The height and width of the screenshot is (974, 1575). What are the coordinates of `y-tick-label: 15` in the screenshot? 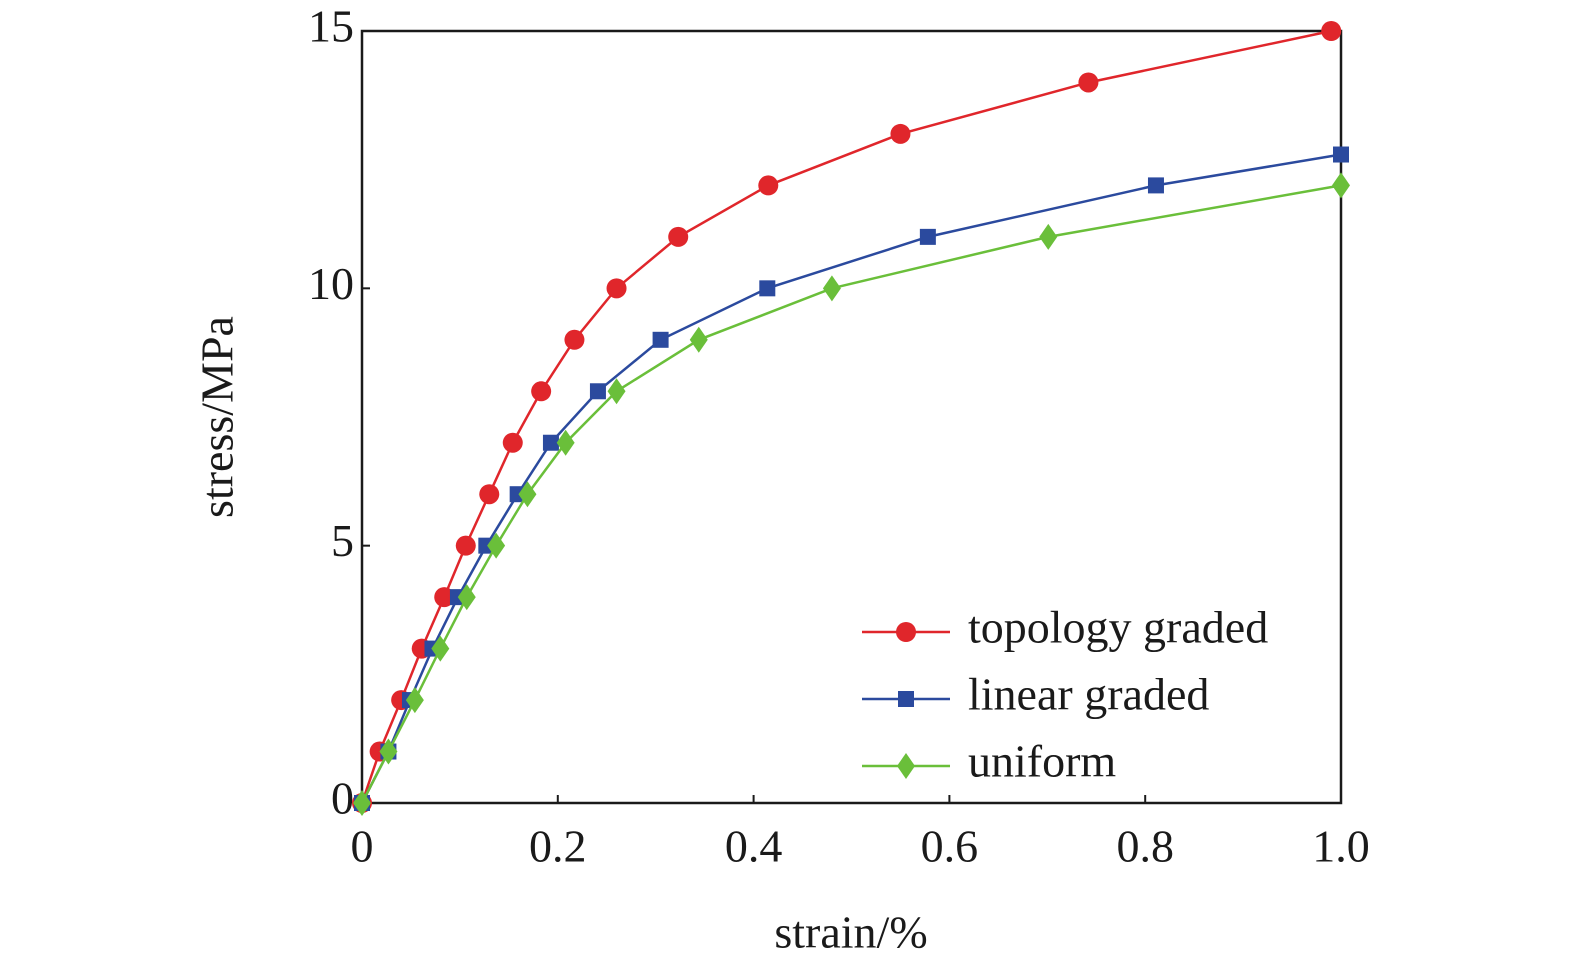 It's located at (331, 26).